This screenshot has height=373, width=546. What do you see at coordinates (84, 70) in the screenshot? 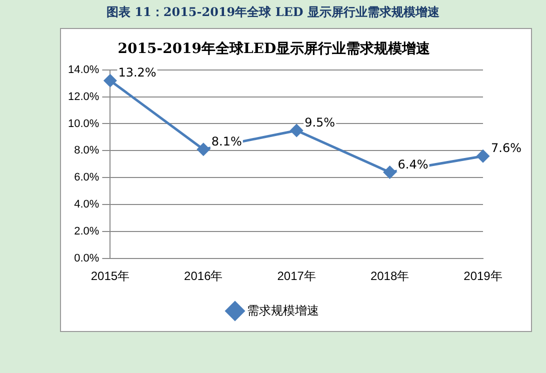
I see `y-tick-label: 14.0%` at bounding box center [84, 70].